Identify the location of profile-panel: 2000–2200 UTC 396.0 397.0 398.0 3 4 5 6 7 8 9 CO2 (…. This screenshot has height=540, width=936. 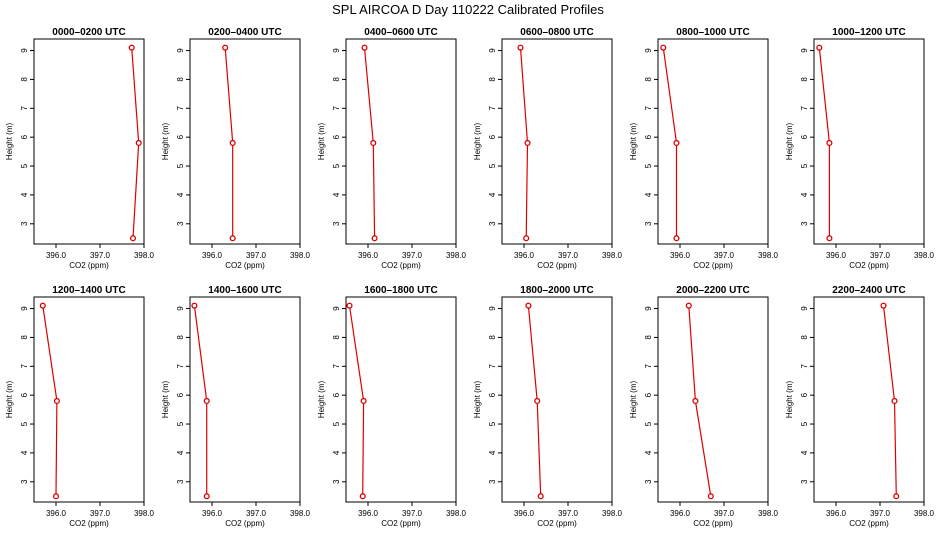
(704, 406).